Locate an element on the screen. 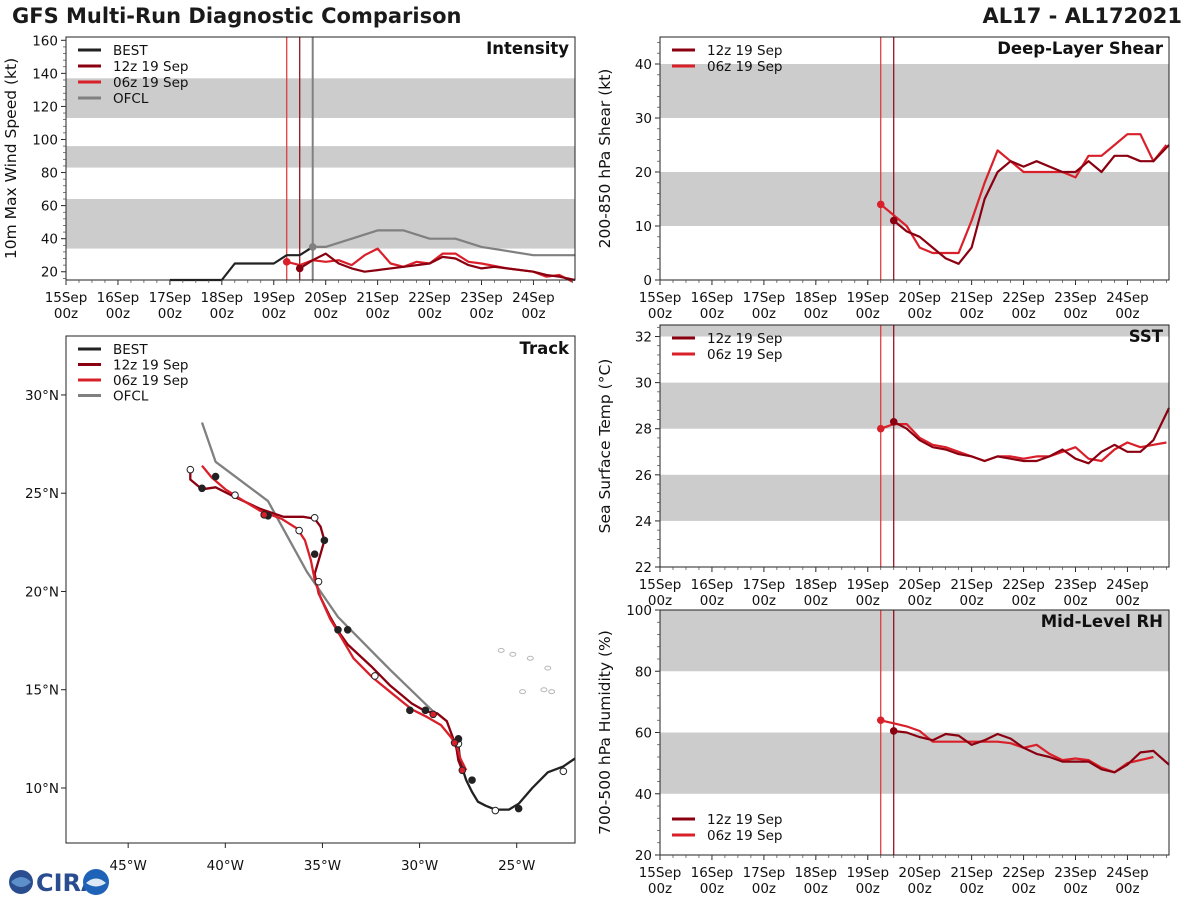  panel-title: Intensity is located at coordinates (527, 48).